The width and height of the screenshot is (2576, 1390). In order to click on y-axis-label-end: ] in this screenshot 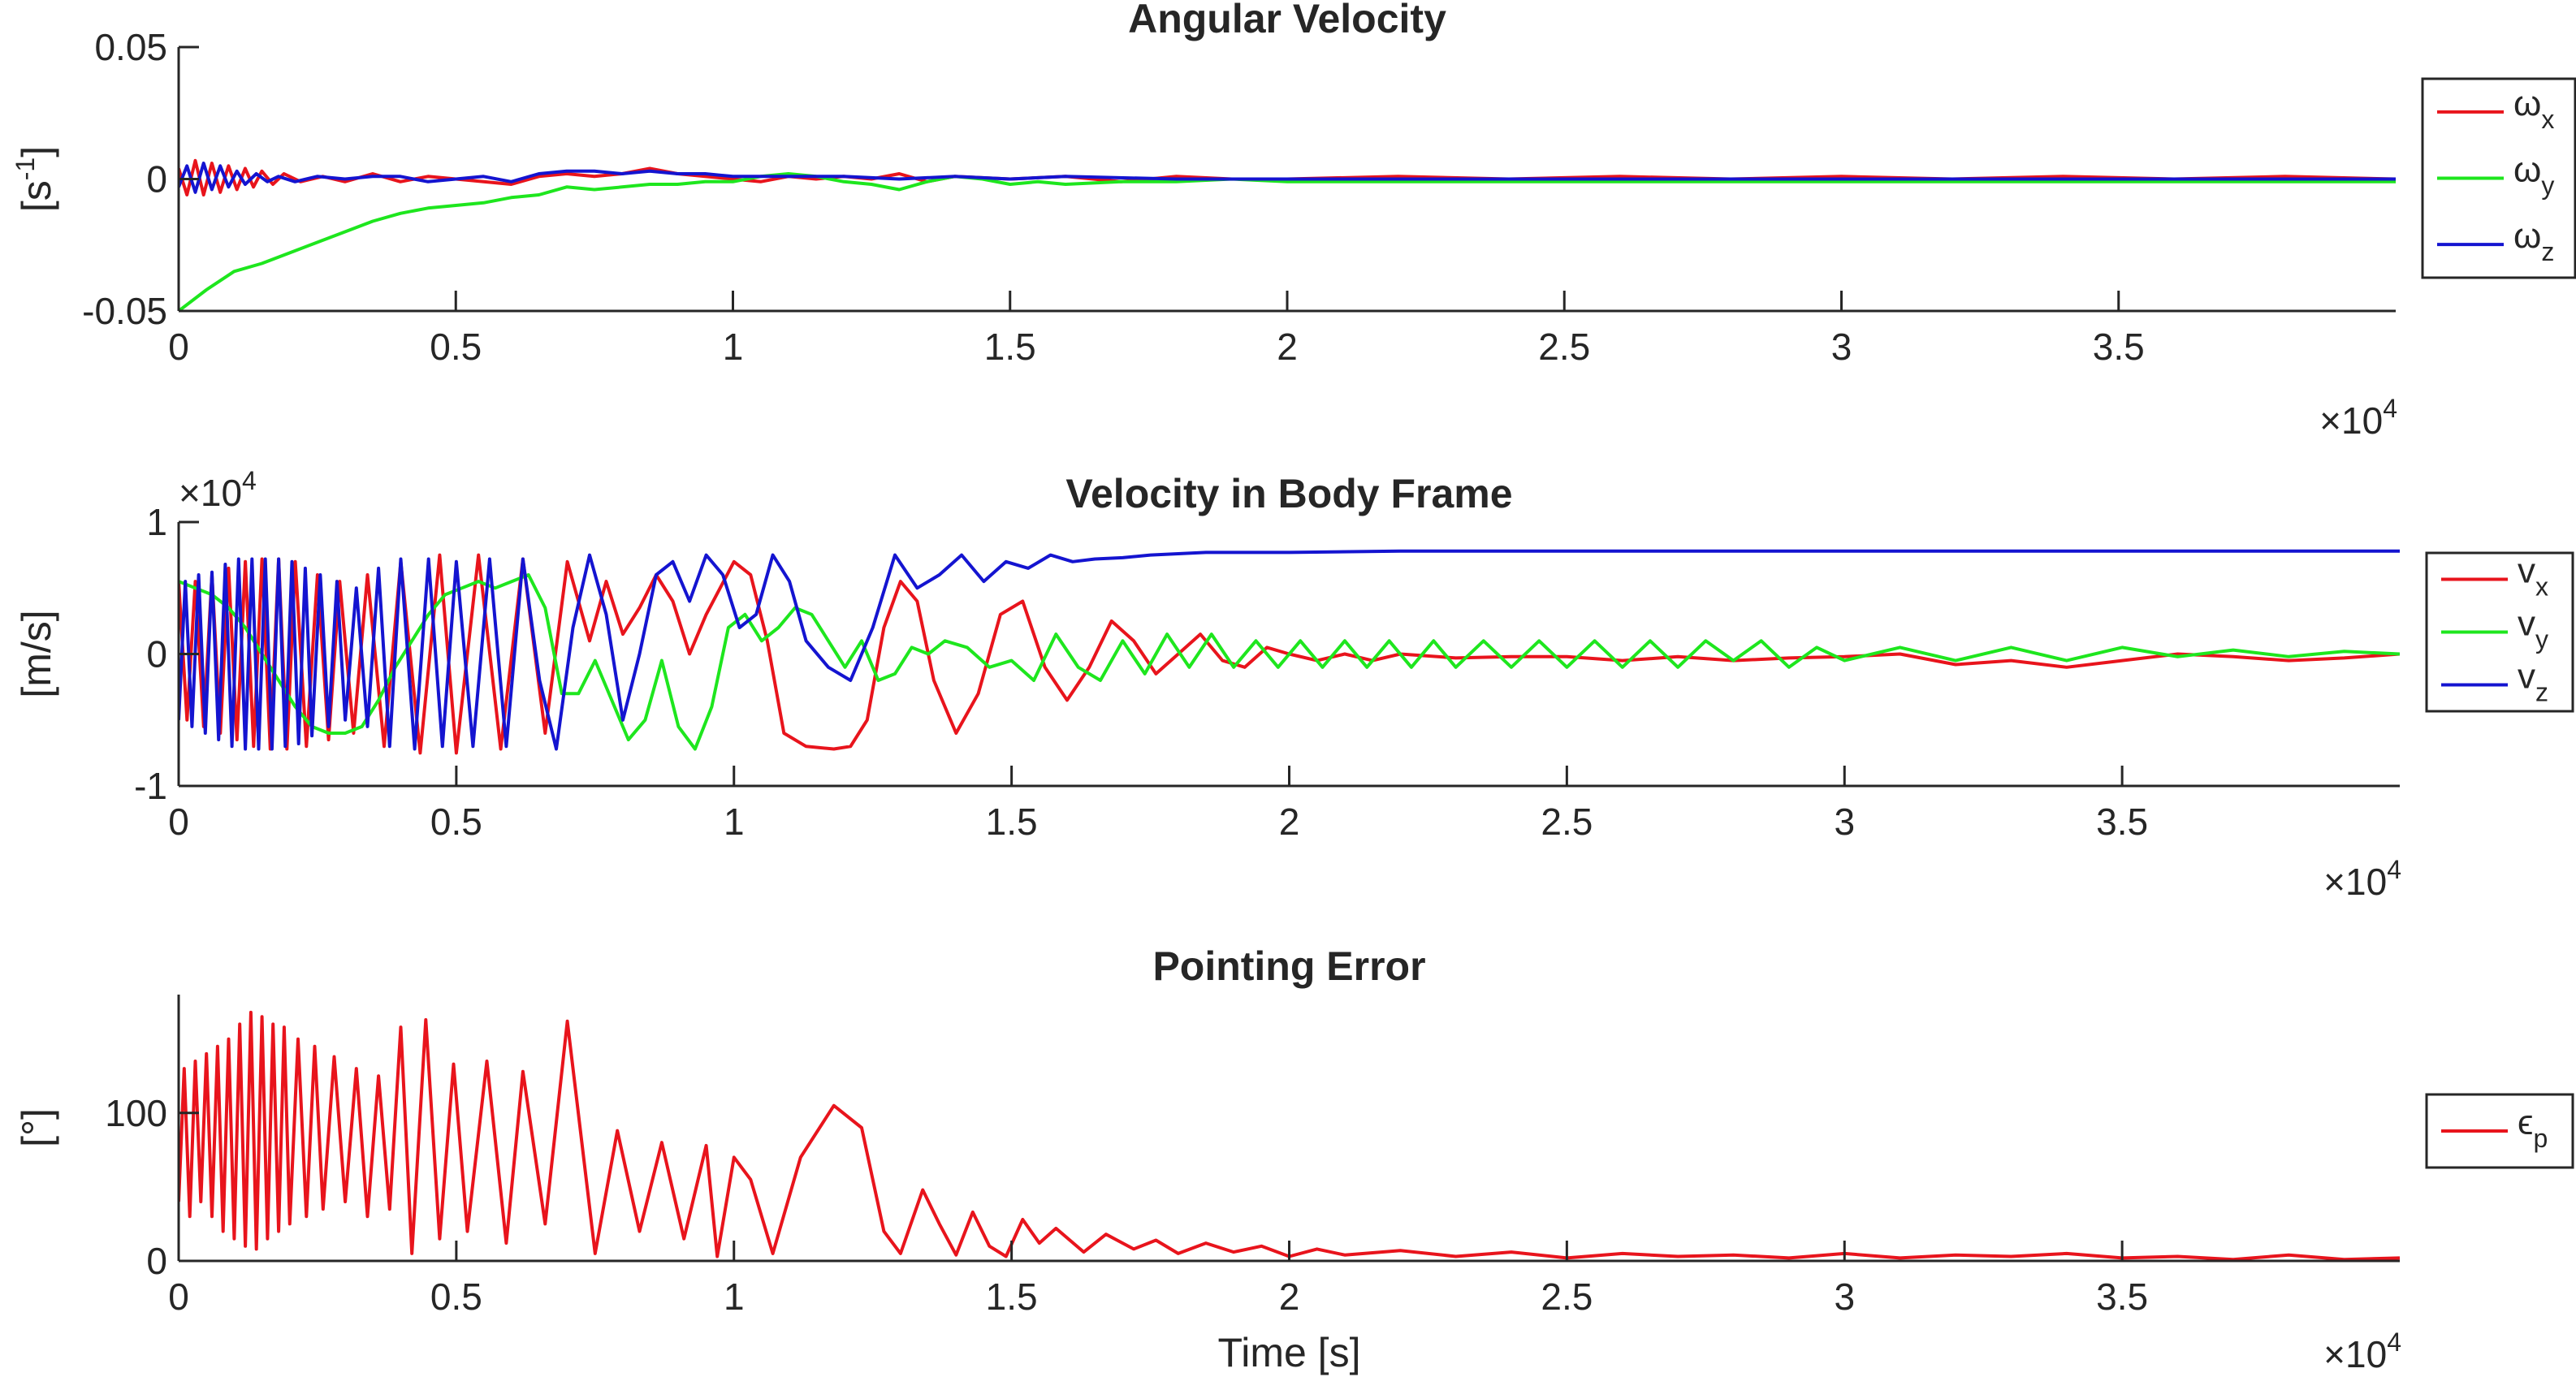, I will do `click(36, 152)`.